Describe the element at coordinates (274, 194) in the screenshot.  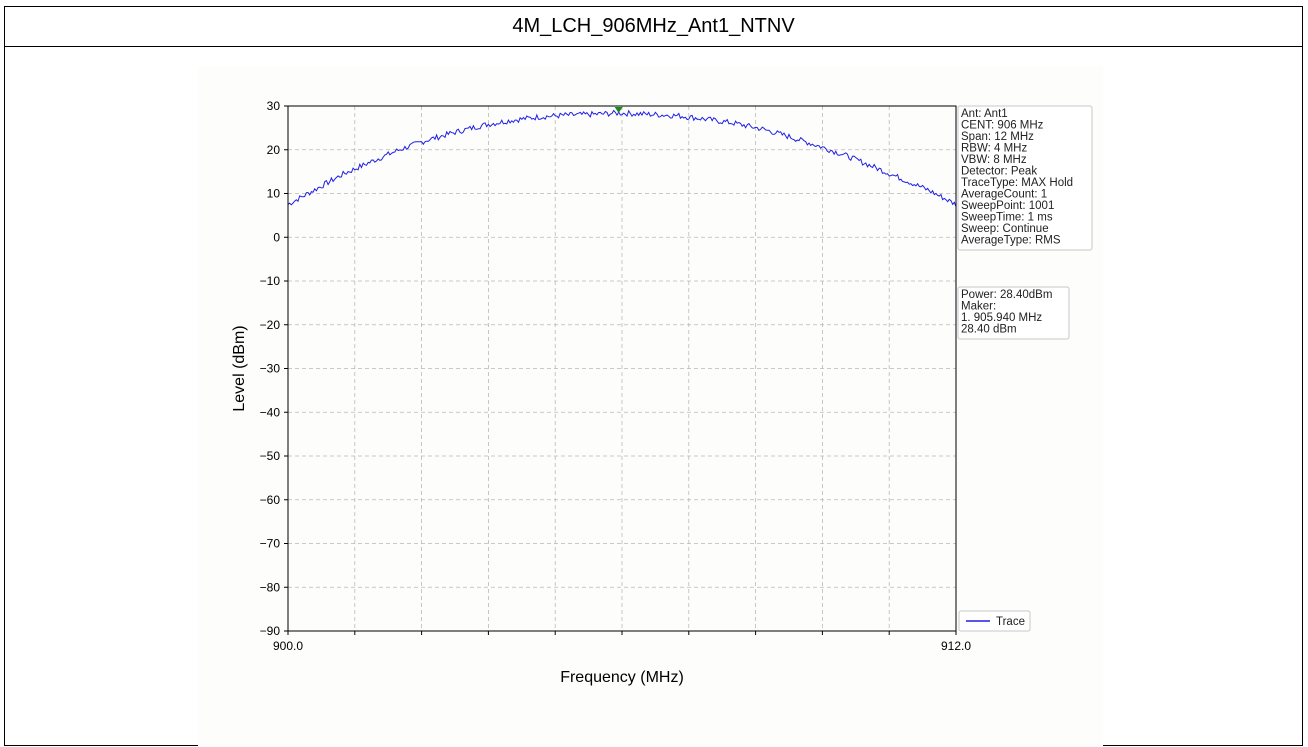
I see `y-tick-label: 10` at that location.